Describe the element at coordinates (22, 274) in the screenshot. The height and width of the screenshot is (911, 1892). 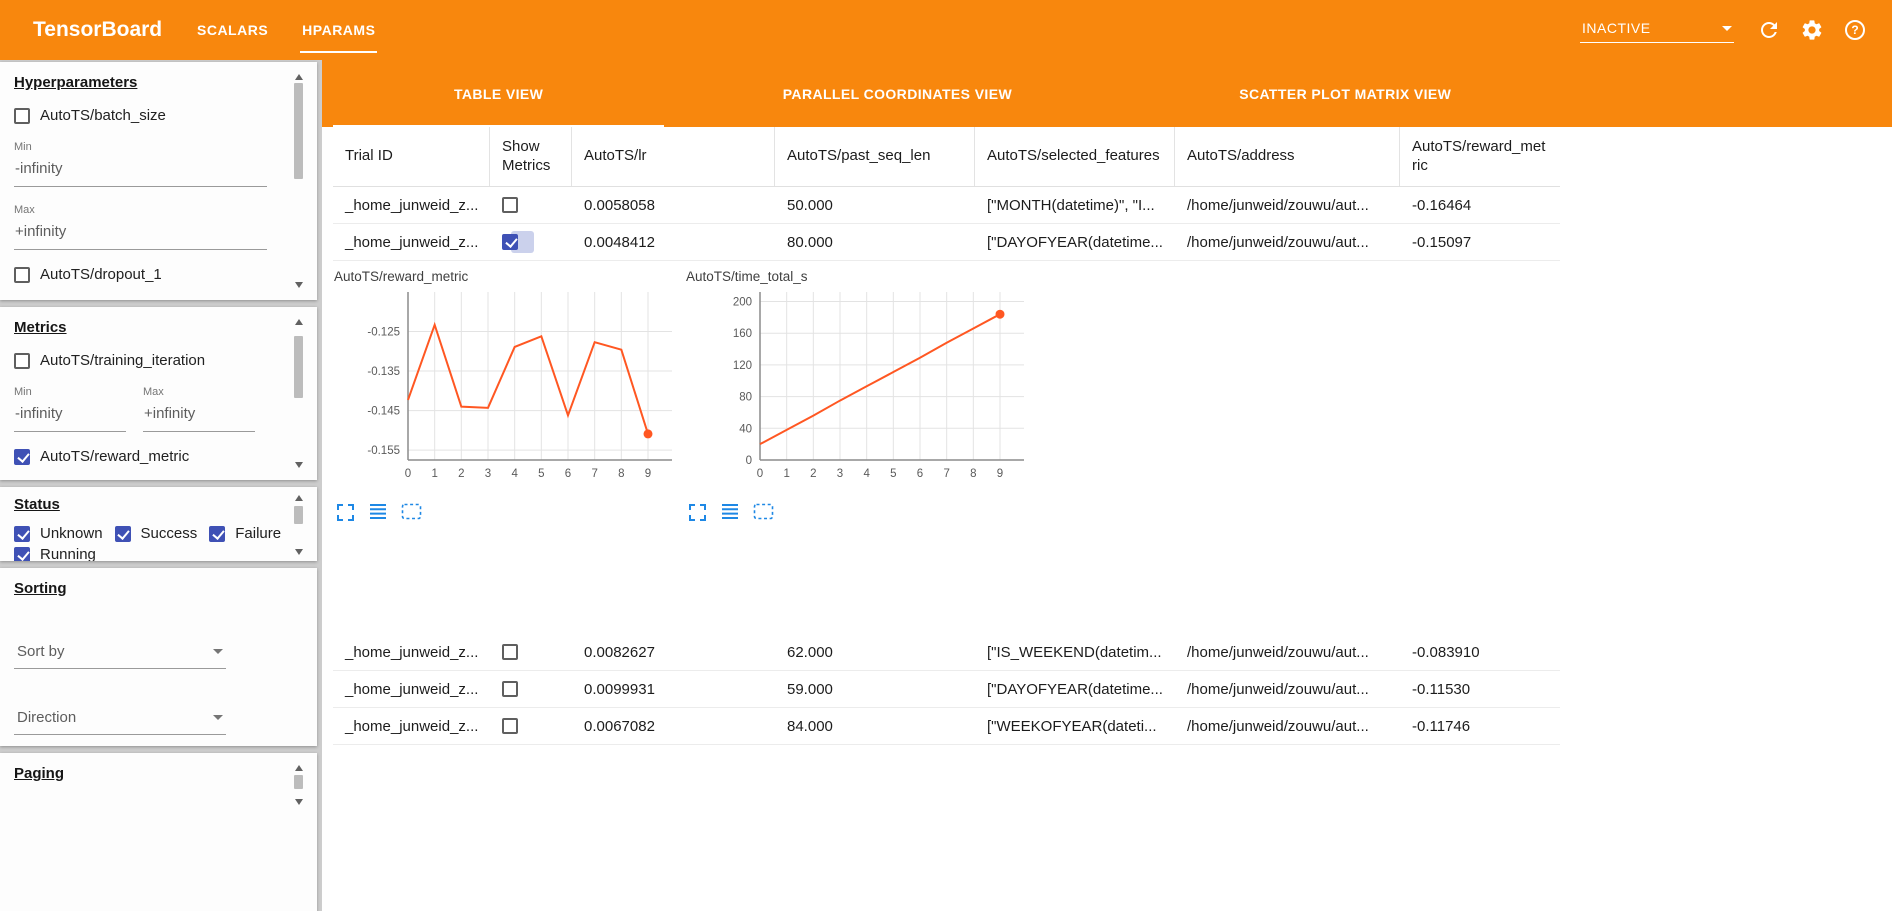
I see `hparam-dropout-checkbox` at that location.